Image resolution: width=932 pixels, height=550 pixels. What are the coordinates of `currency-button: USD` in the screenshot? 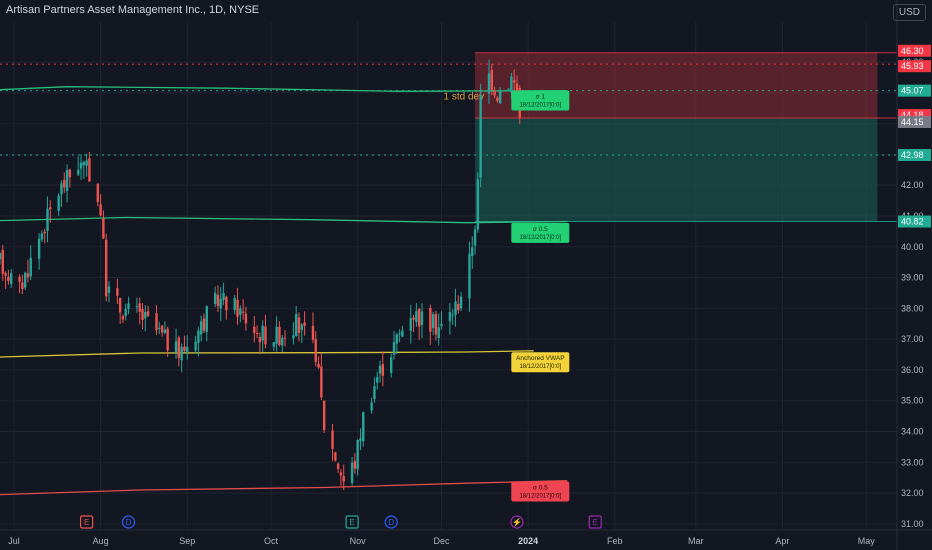 It's located at (909, 12).